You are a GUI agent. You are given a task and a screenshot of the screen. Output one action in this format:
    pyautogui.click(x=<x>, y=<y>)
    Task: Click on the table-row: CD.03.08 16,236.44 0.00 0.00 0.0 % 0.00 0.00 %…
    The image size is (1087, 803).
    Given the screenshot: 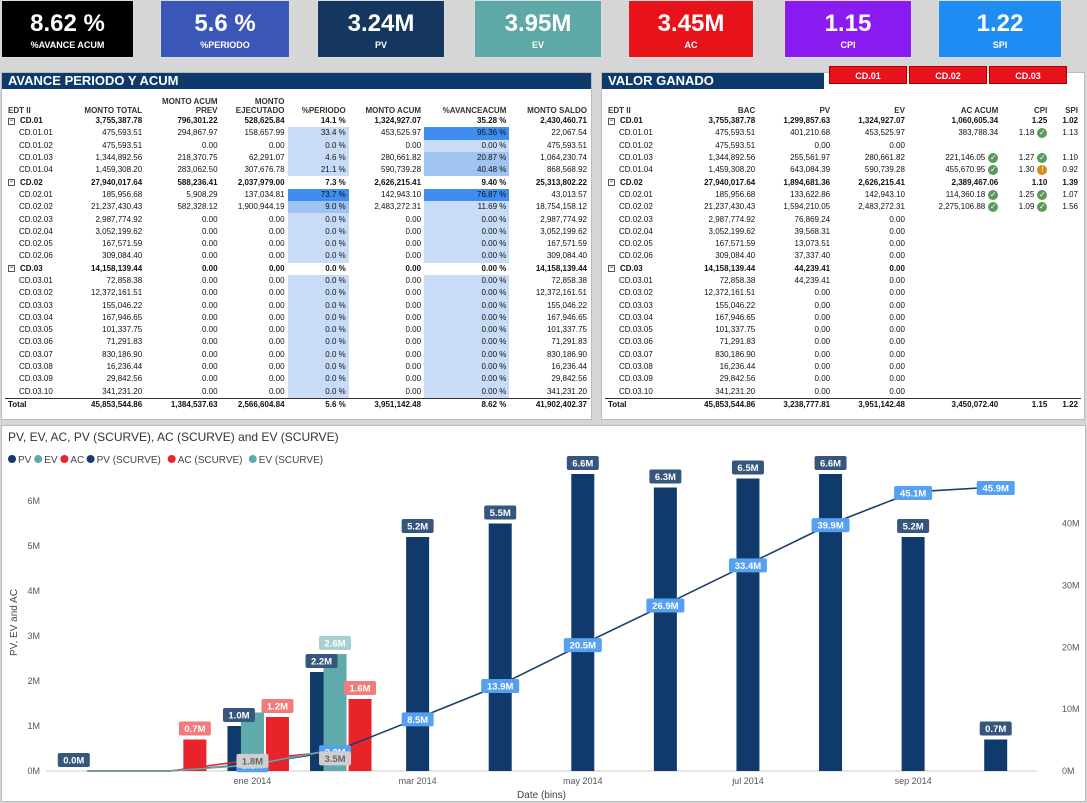 What is the action you would take?
    pyautogui.click(x=297, y=367)
    